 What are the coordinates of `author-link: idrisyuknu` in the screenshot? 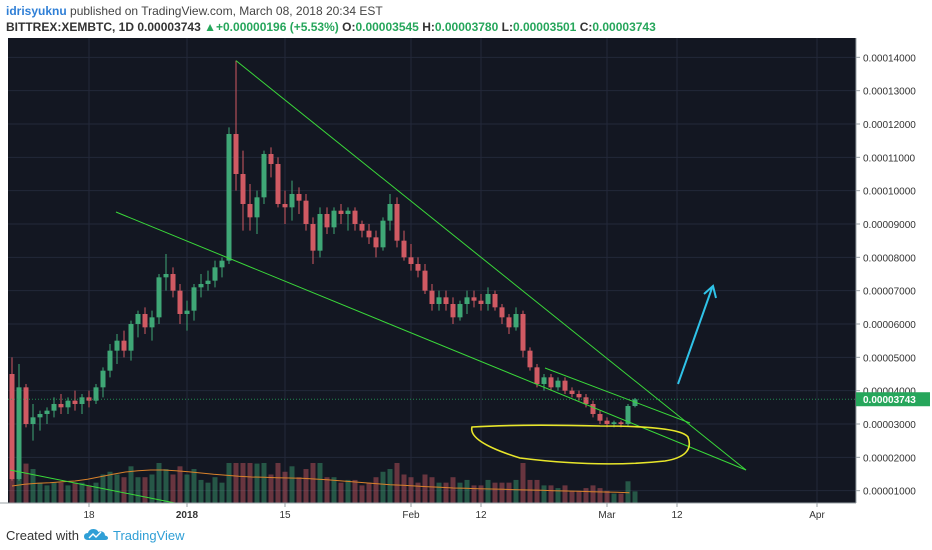 It's located at (36, 11).